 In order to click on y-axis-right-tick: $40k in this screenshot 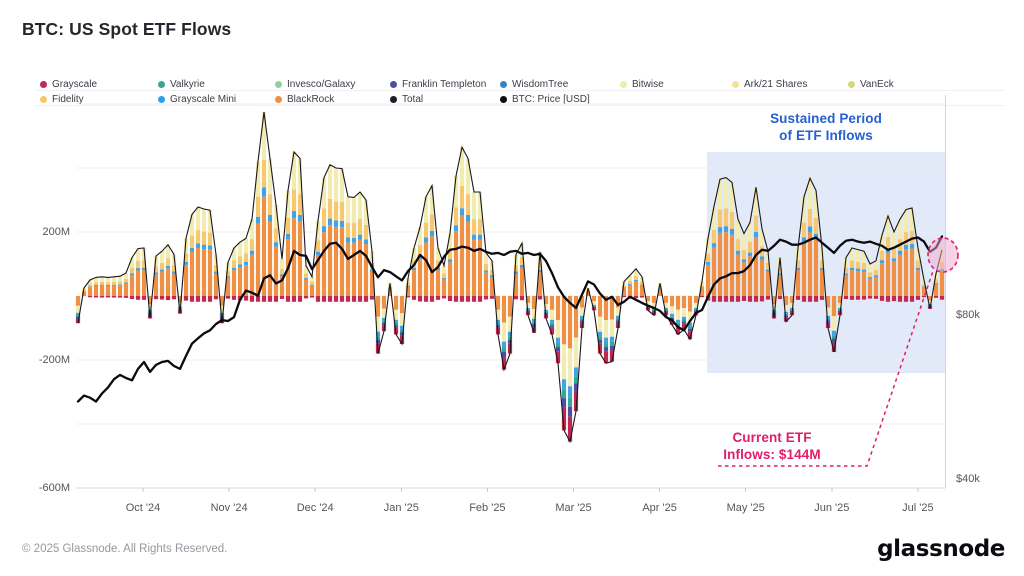, I will do `click(968, 479)`.